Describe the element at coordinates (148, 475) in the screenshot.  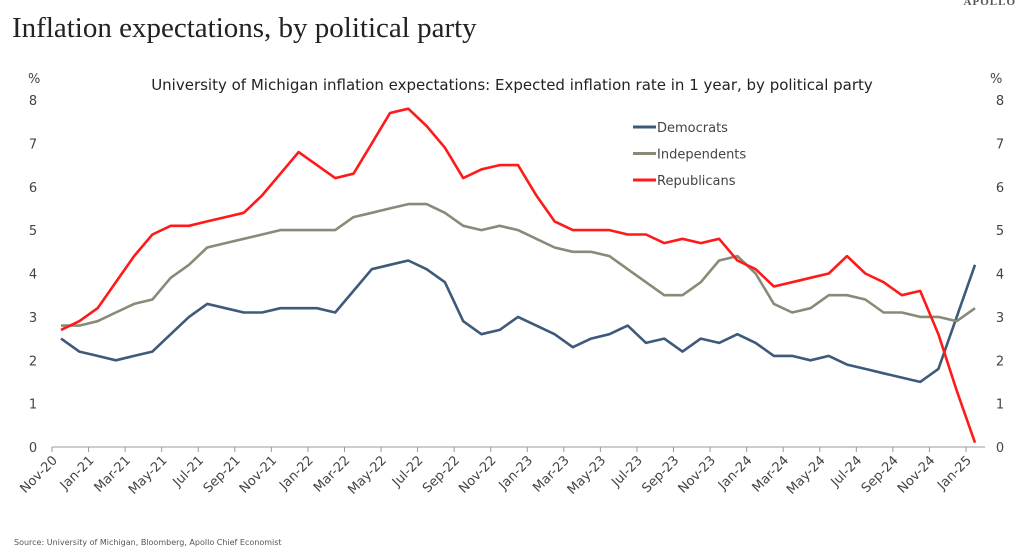
I see `x-tick-label: May-21` at that location.